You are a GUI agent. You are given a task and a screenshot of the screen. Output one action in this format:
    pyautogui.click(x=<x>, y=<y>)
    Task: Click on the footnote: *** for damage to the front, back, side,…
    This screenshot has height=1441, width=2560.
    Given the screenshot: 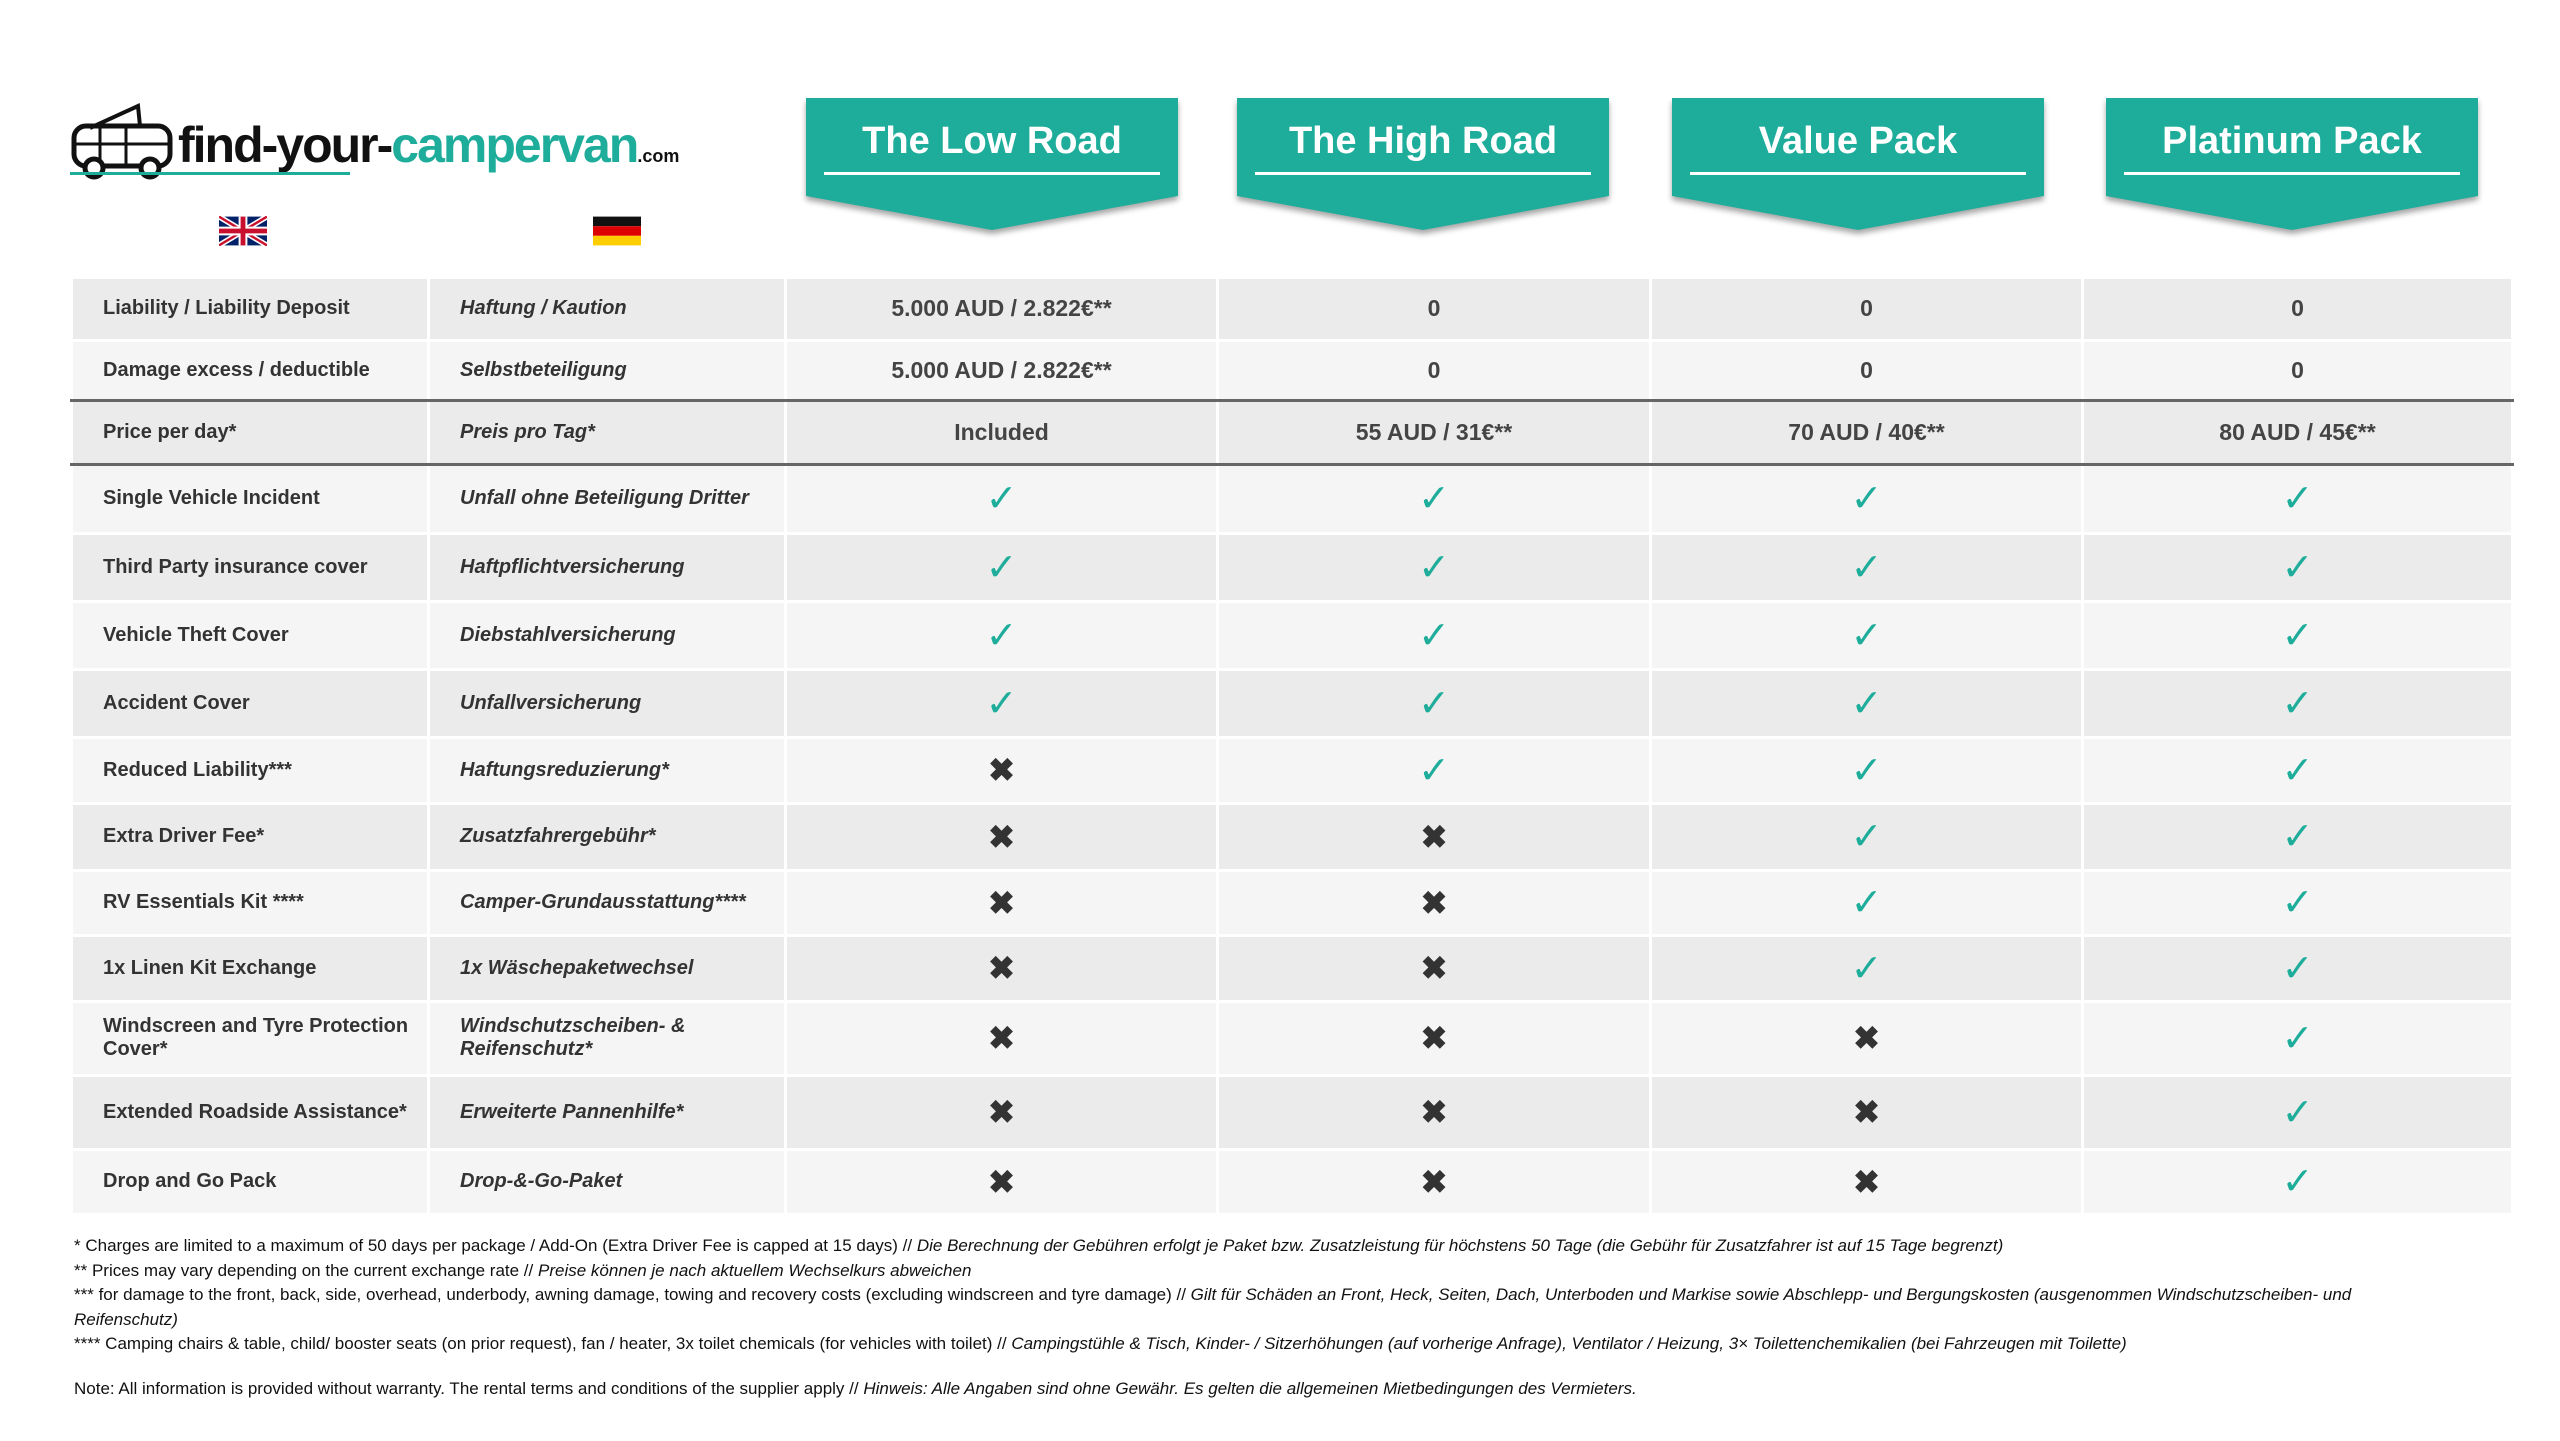 What is the action you would take?
    pyautogui.click(x=1224, y=1307)
    